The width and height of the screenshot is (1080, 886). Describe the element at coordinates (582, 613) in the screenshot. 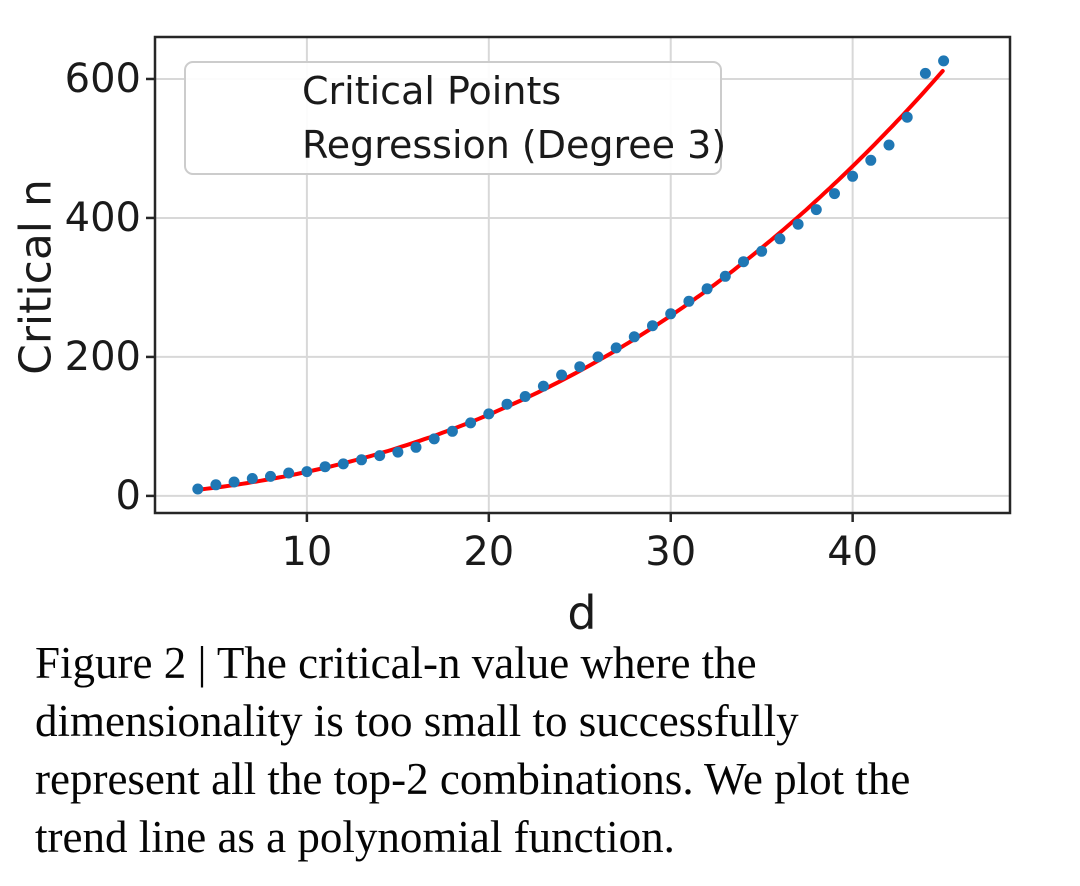

I see `x-axis-label: d` at that location.